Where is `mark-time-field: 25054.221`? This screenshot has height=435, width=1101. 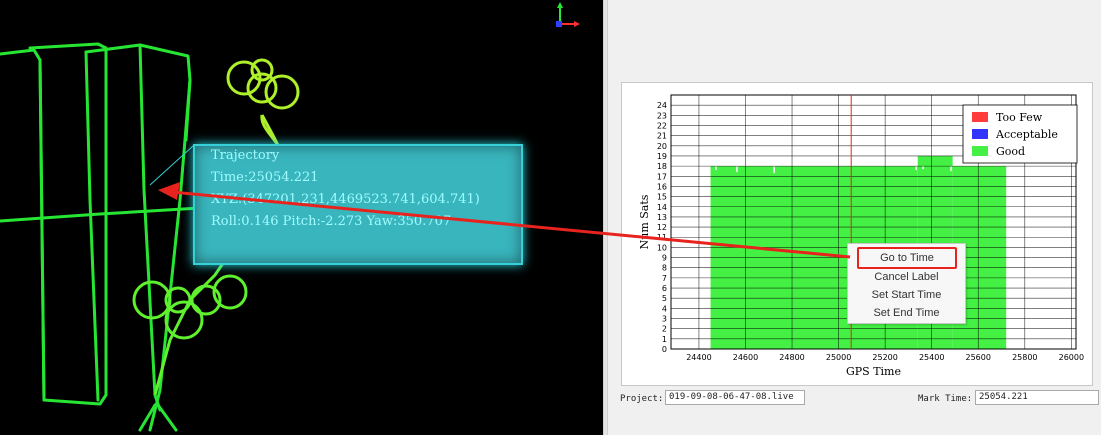 mark-time-field: 25054.221 is located at coordinates (1037, 397).